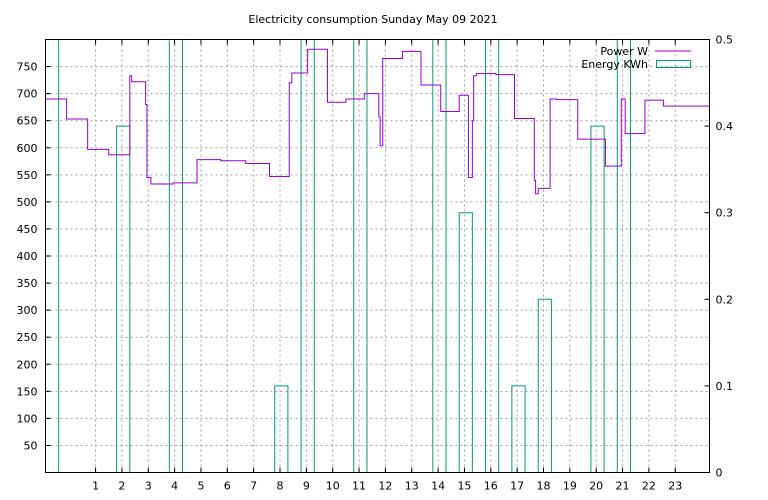 Image resolution: width=768 pixels, height=500 pixels. What do you see at coordinates (359, 486) in the screenshot?
I see `x-tick-label: 11` at bounding box center [359, 486].